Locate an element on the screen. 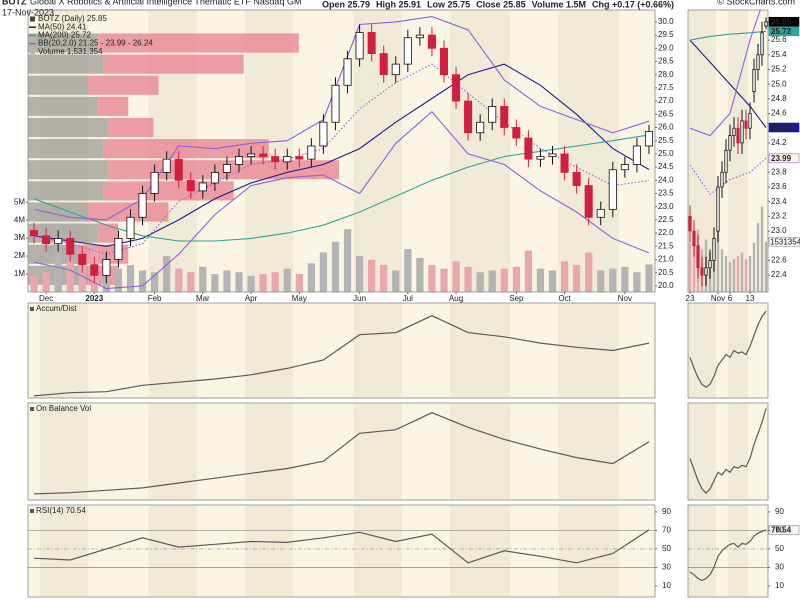 The image size is (800, 600). value-tag: 70.54 is located at coordinates (781, 530).